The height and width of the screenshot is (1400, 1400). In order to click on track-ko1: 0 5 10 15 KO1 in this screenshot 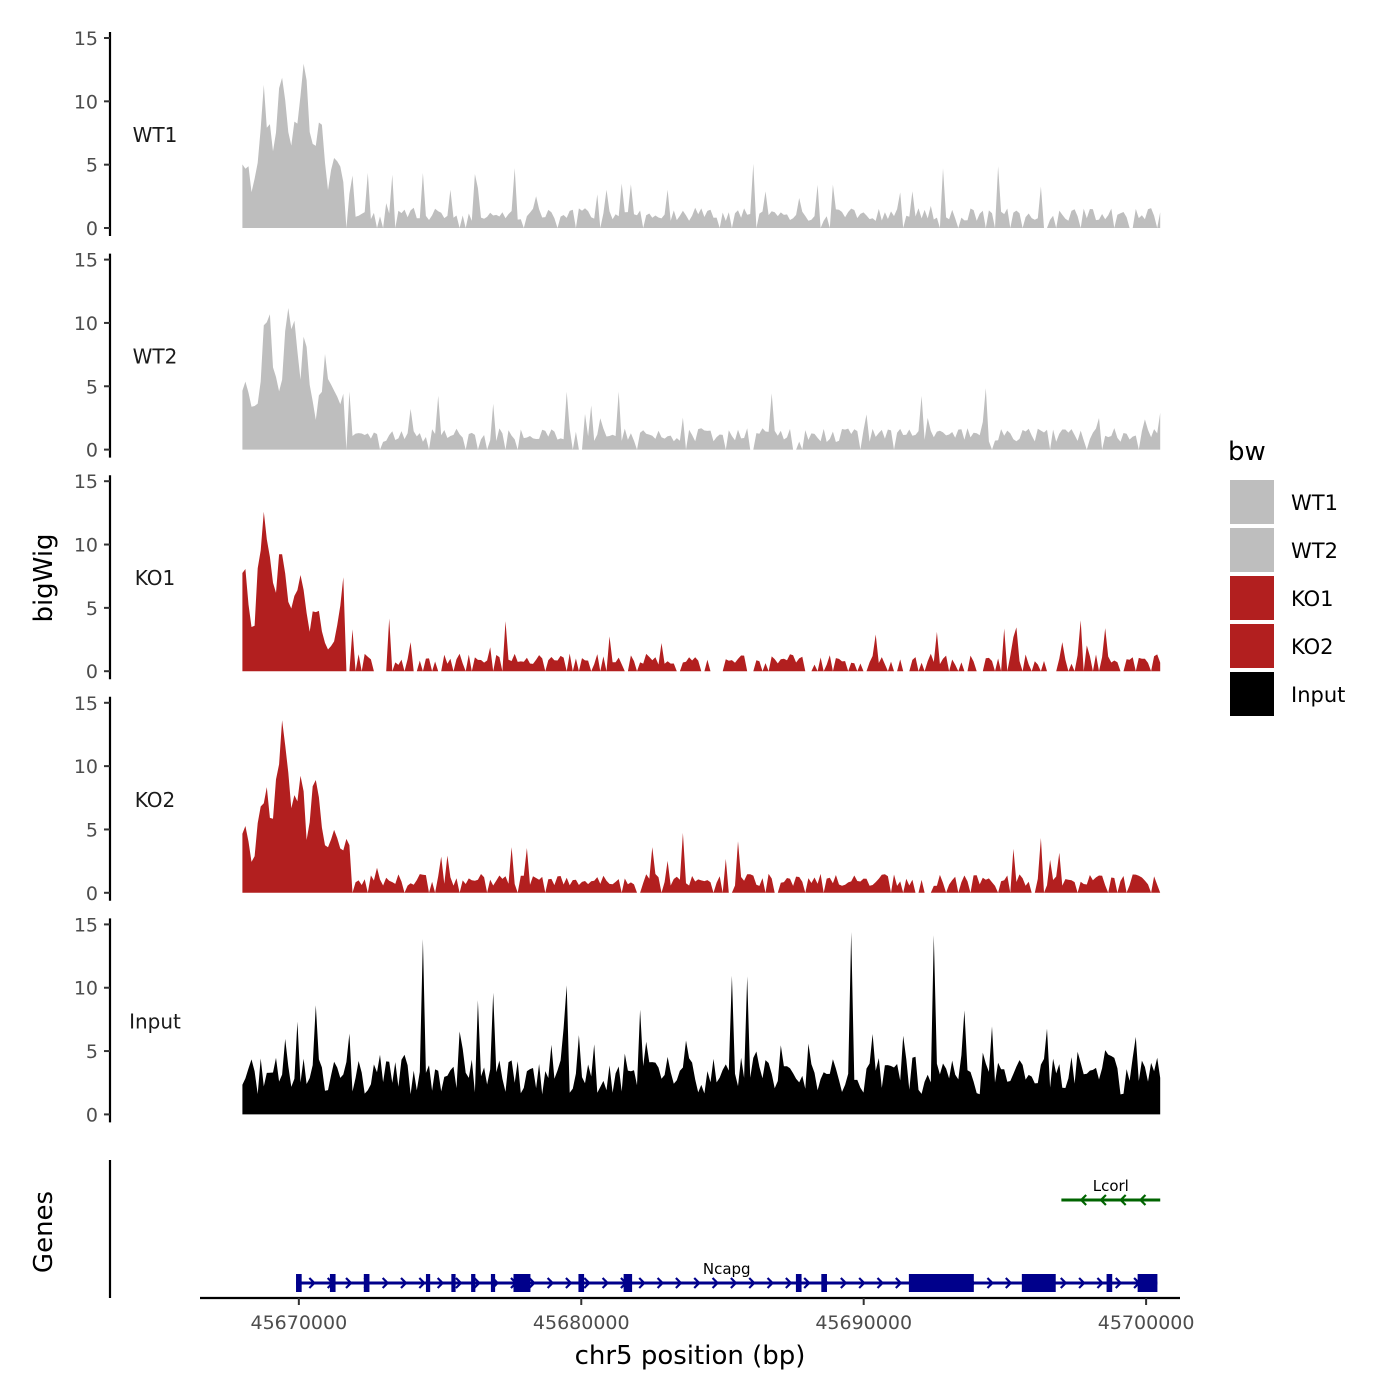, I will do `click(617, 577)`.